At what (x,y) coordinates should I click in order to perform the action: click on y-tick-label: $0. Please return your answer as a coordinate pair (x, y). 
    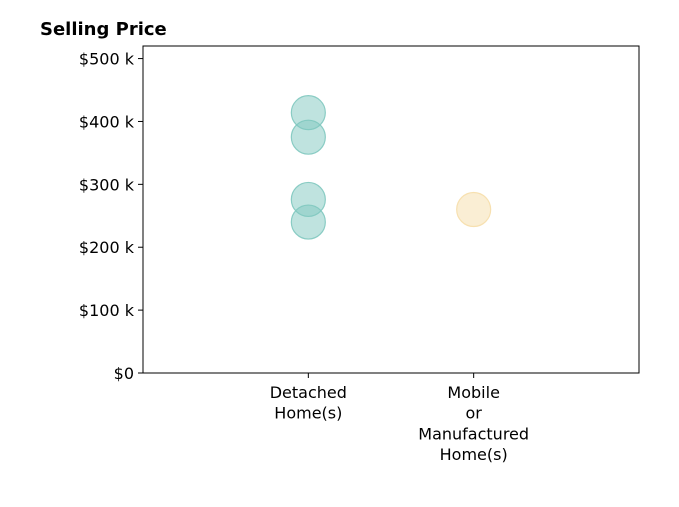
    Looking at the image, I should click on (124, 373).